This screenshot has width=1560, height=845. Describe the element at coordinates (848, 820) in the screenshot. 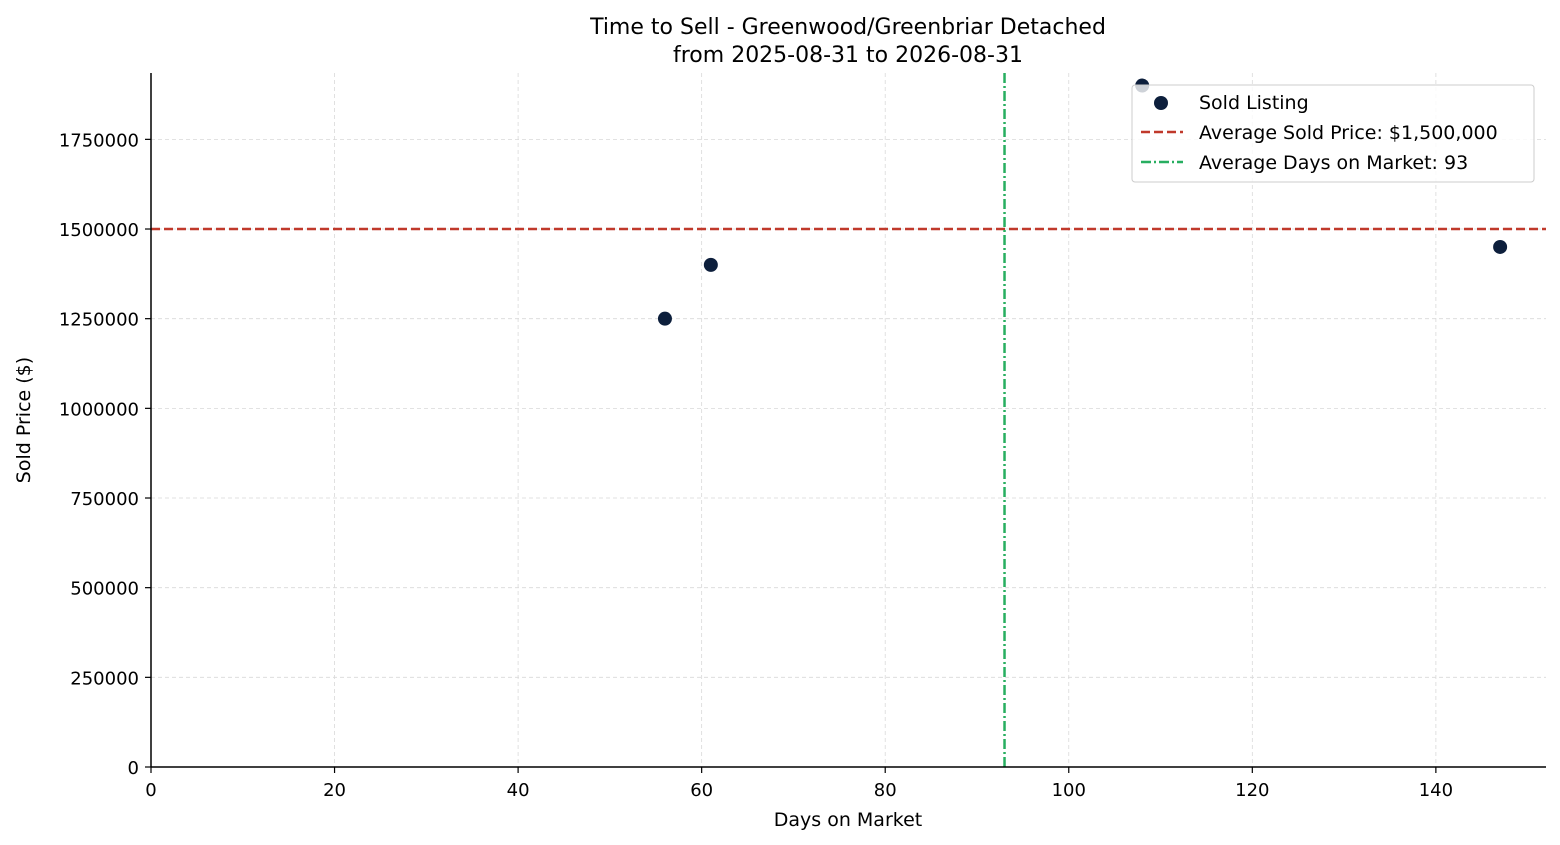

I see `x-axis-label: Days on Market` at that location.